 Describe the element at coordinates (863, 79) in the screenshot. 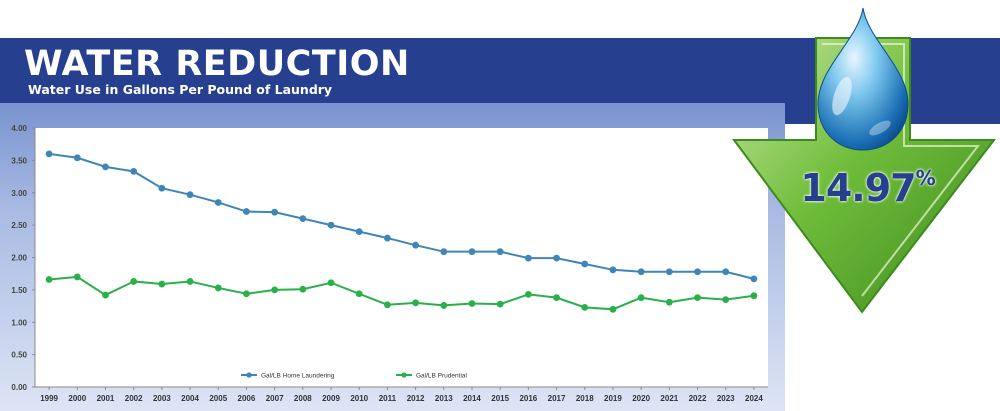

I see `water-drop-icon` at that location.